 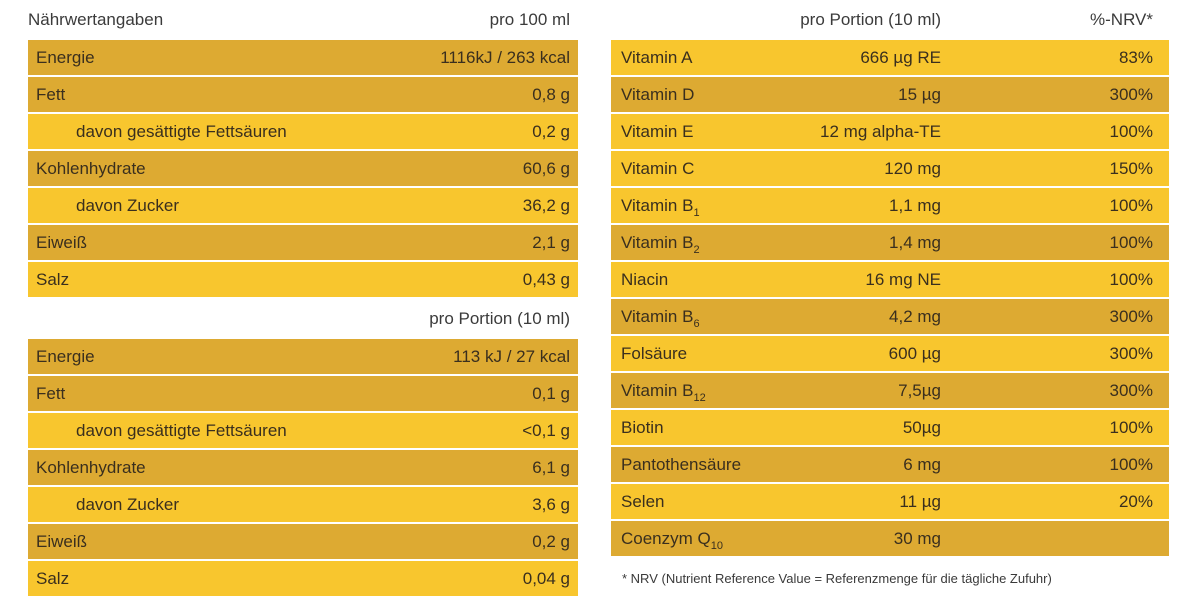 What do you see at coordinates (920, 501) in the screenshot?
I see `row-value: 11 µg` at bounding box center [920, 501].